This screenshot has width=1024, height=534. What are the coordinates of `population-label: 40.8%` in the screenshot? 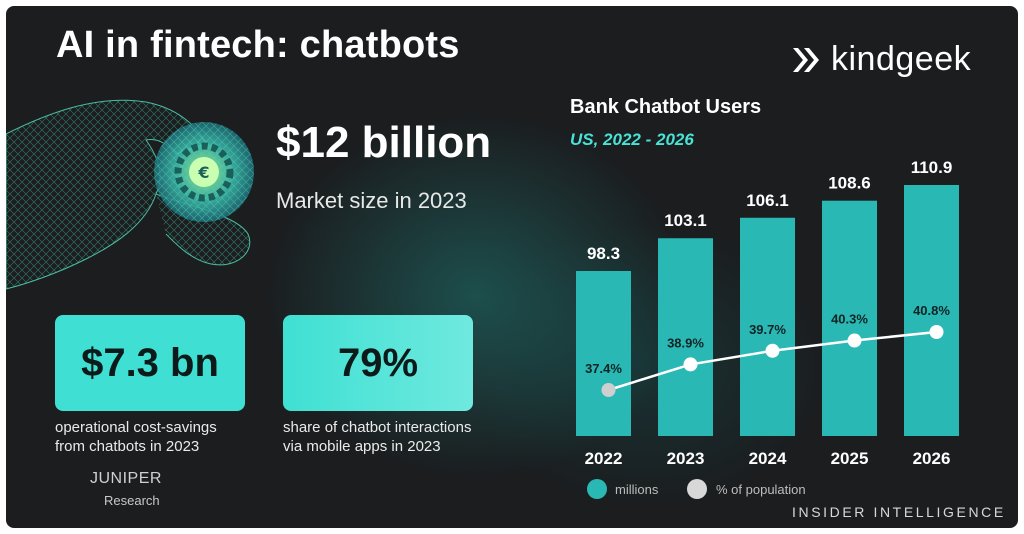 It's located at (931, 310).